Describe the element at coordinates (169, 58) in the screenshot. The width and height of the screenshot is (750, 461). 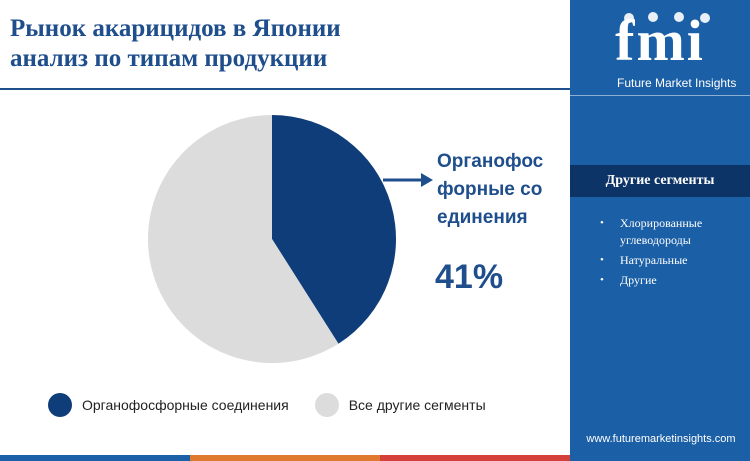
I see `title-line-2: анализ по типам продукции` at that location.